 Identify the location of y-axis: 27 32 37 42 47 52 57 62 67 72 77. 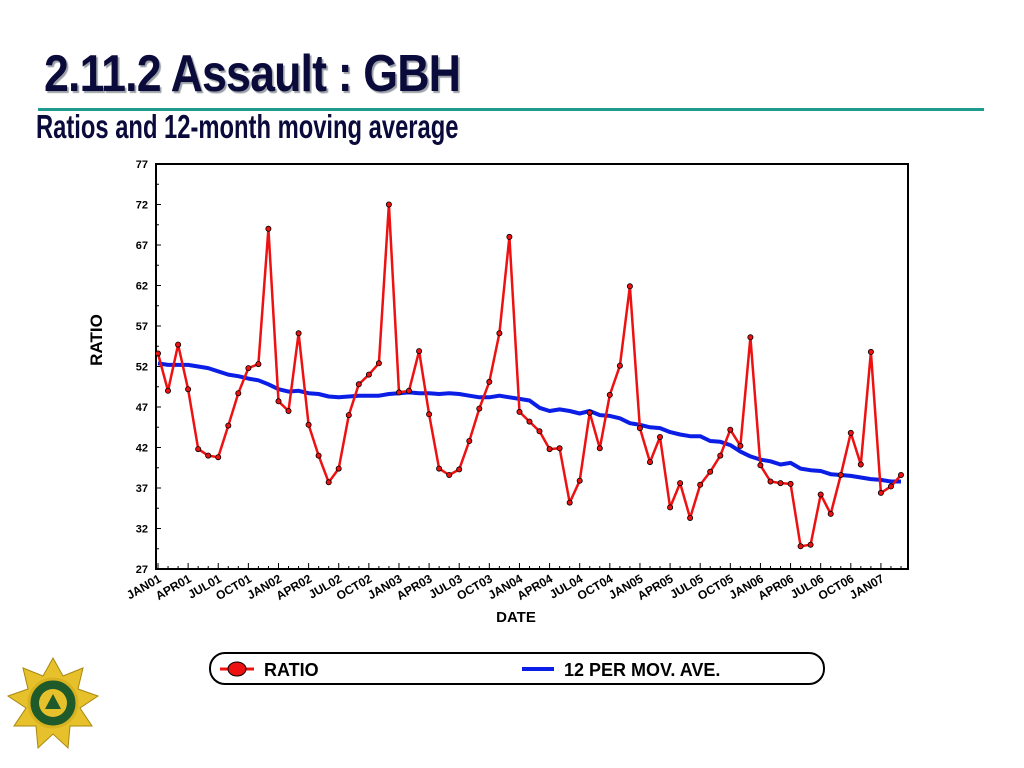
(148, 367).